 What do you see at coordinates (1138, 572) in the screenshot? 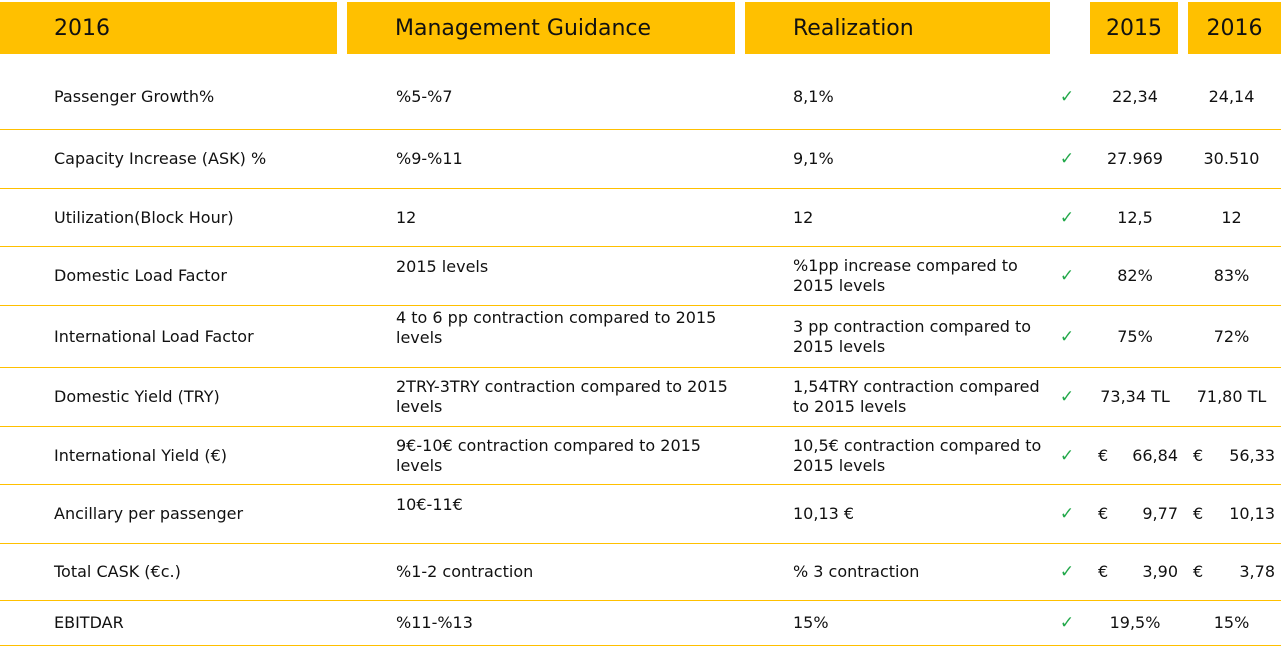
I see `value-2015: € 3,90` at bounding box center [1138, 572].